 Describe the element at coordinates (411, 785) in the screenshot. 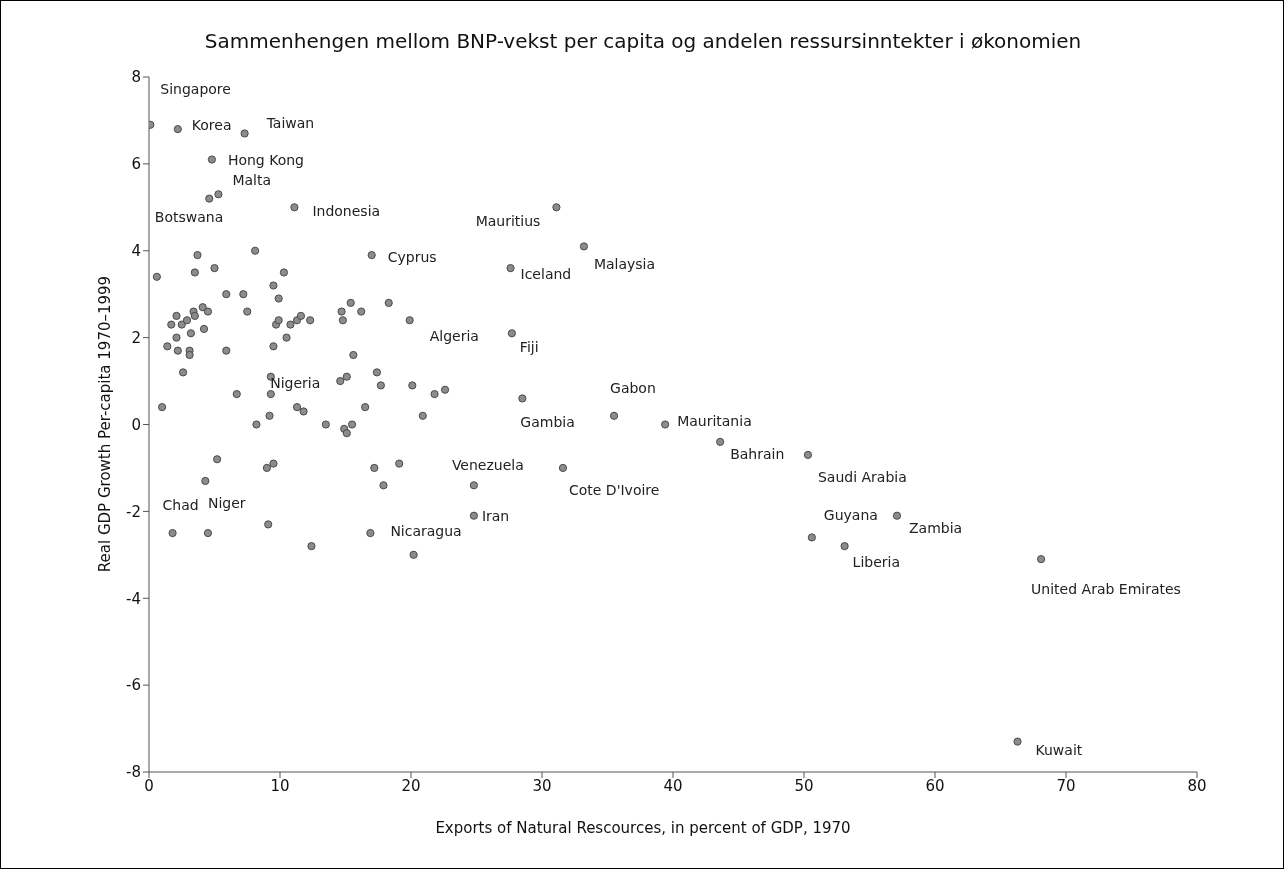

I see `x-tick-label: 20` at that location.